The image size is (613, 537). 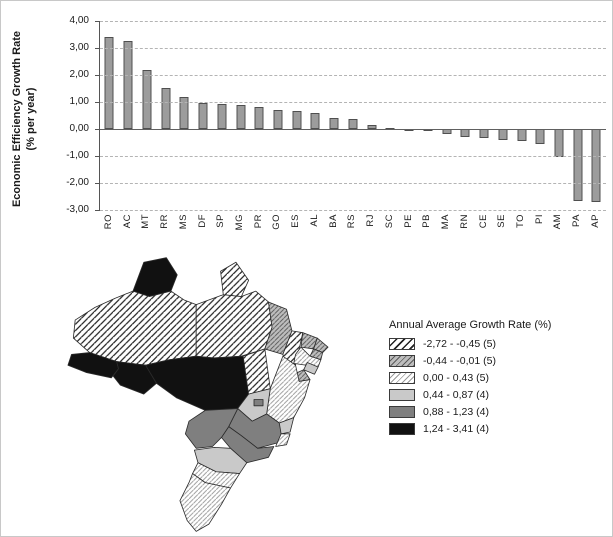 What do you see at coordinates (459, 344) in the screenshot?
I see `legend-label: -2,72 - -0,45 (5)` at bounding box center [459, 344].